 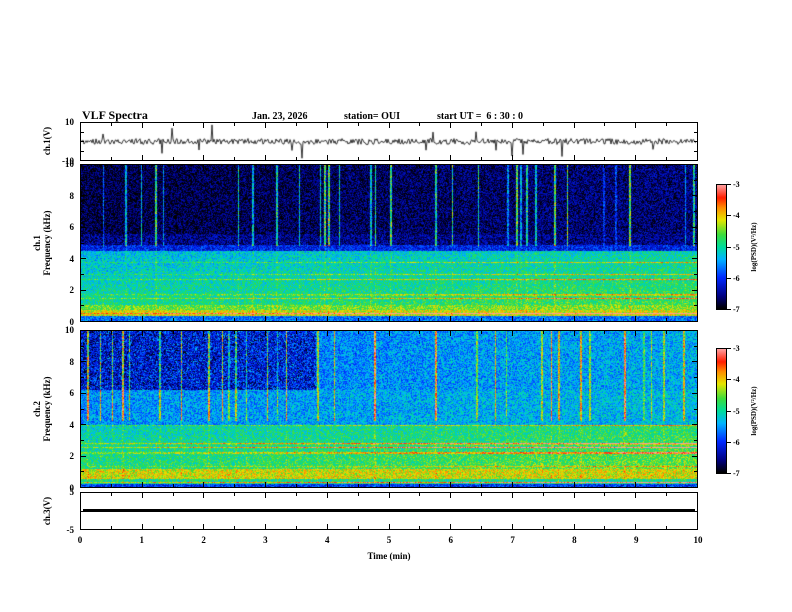 I want to click on figure-station: station= OUI, so click(x=372, y=116).